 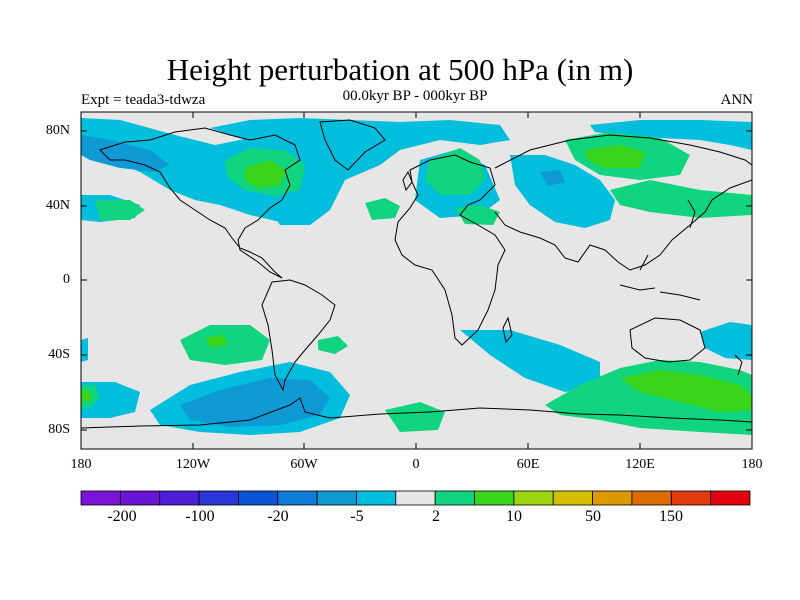 I want to click on plot-title: Height perturbation at 500 hPa (in m), so click(x=400, y=69).